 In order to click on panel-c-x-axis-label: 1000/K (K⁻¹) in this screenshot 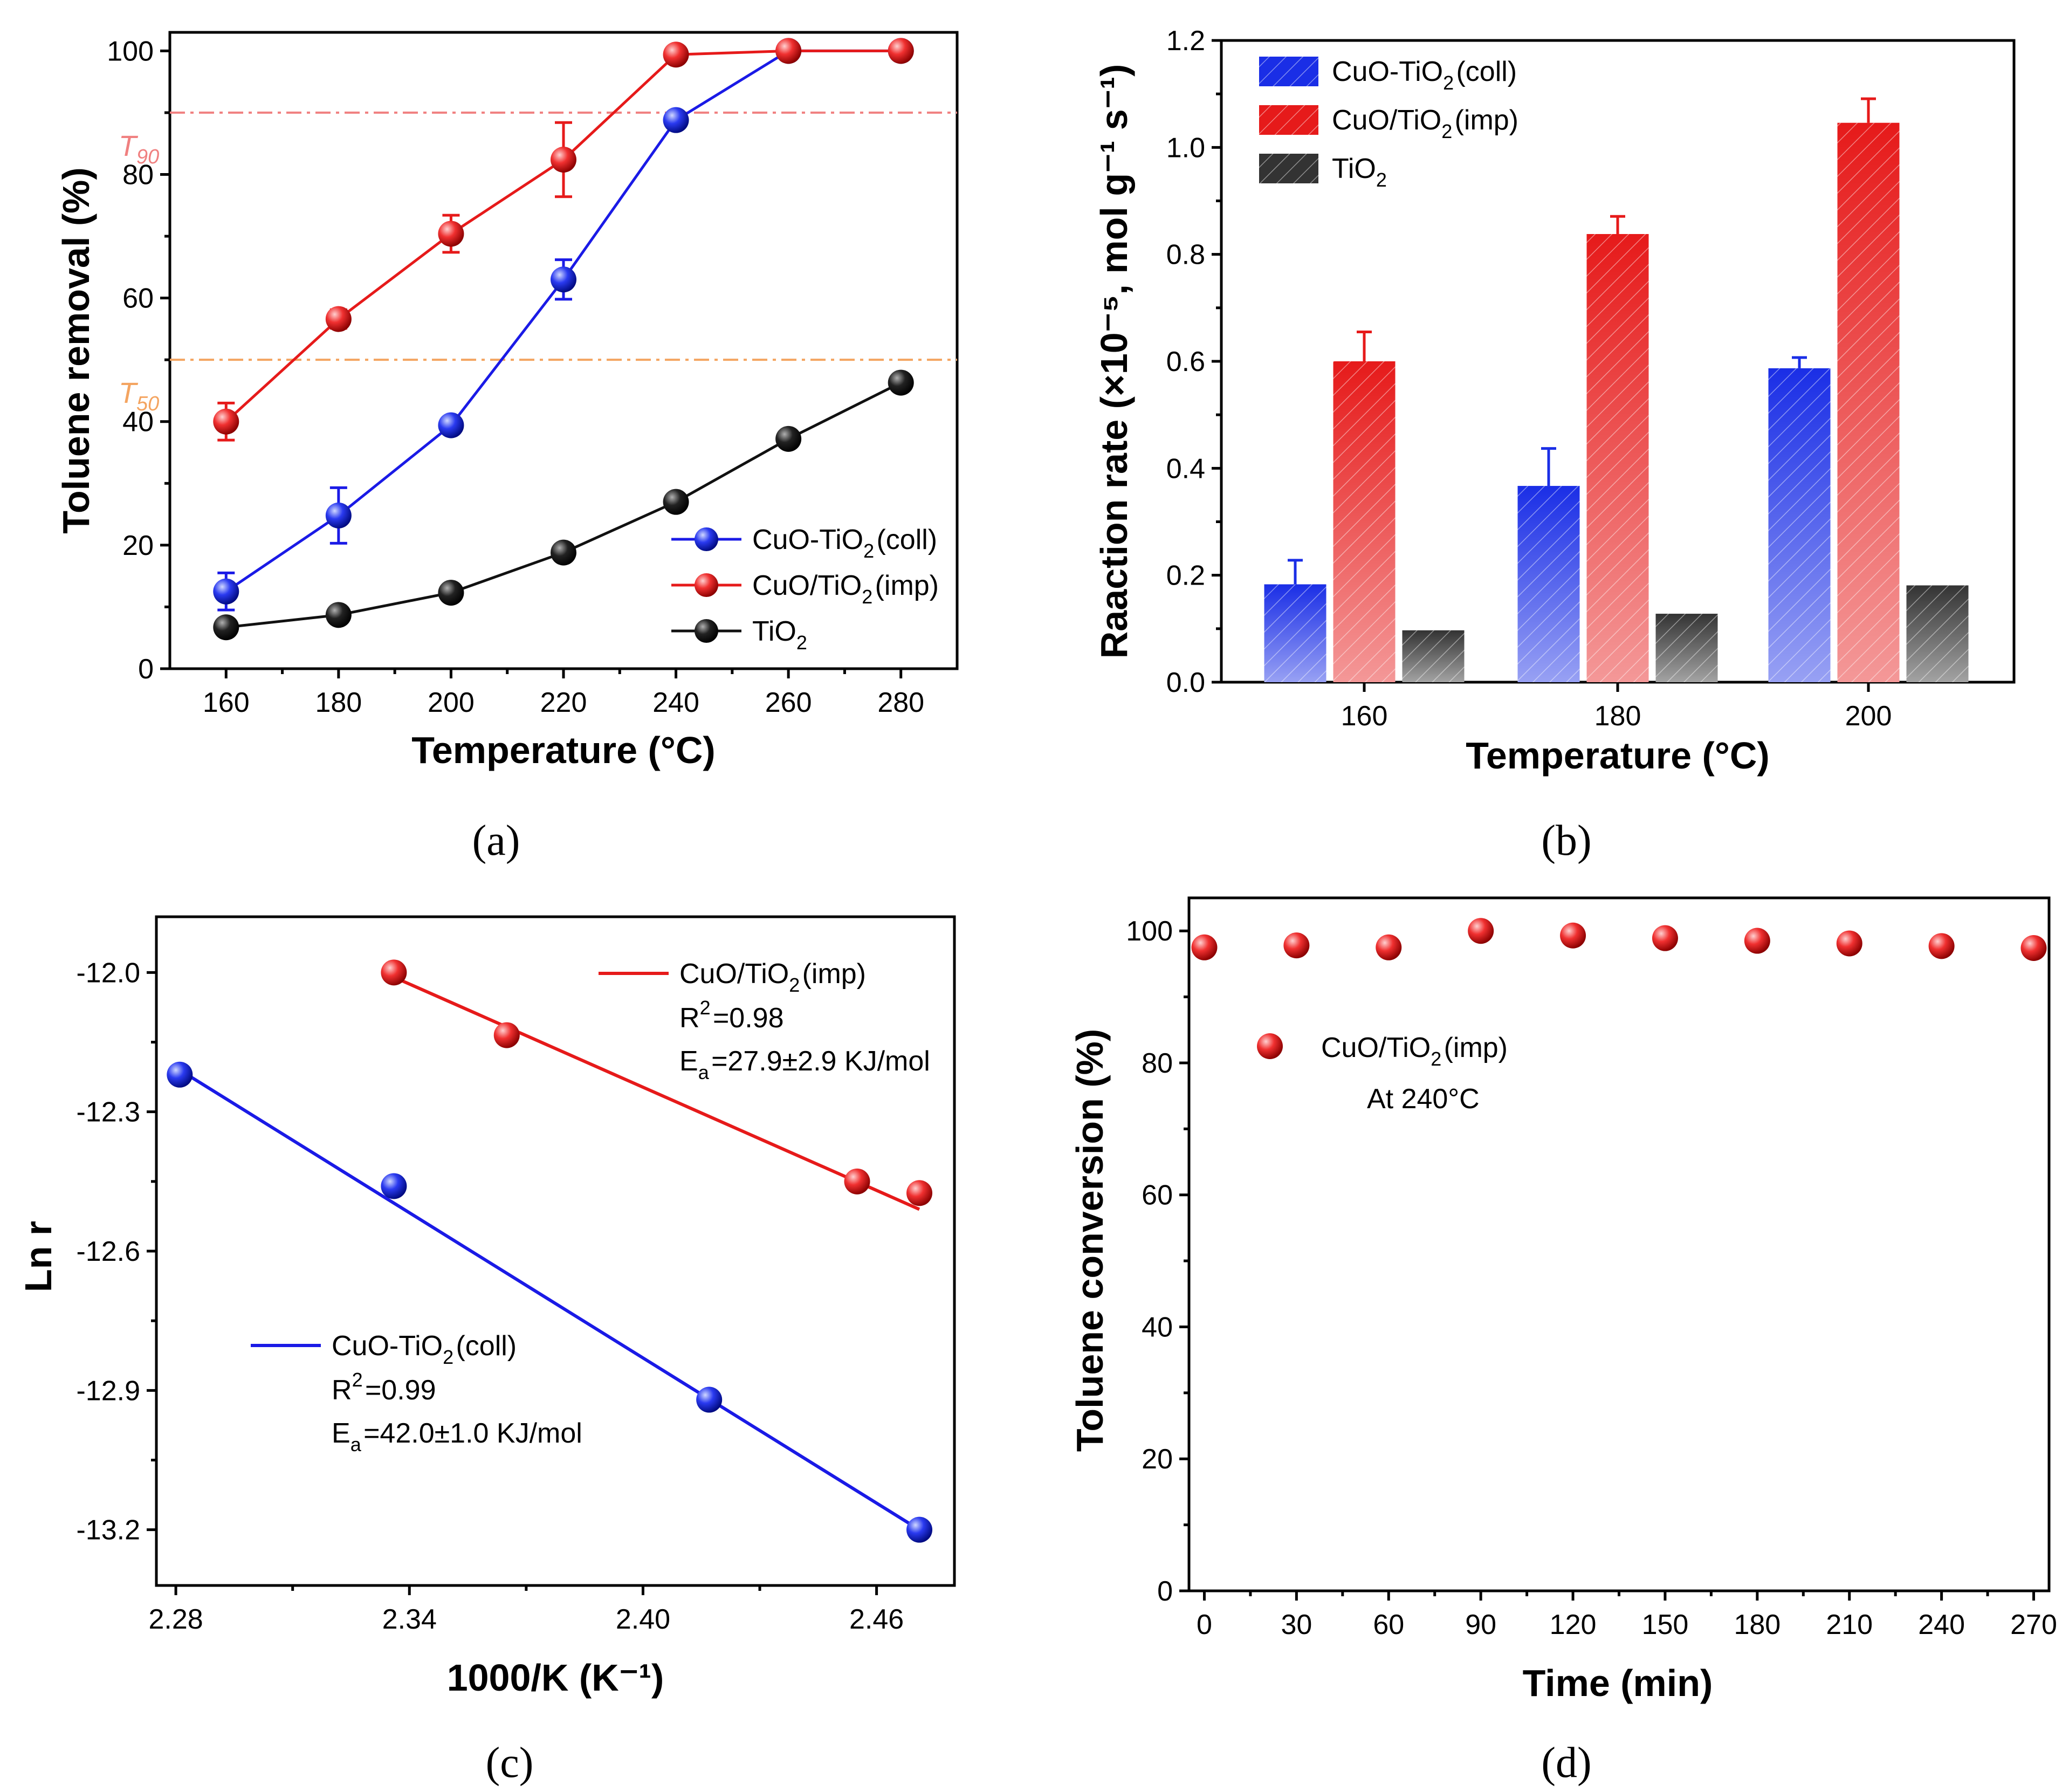, I will do `click(556, 1678)`.